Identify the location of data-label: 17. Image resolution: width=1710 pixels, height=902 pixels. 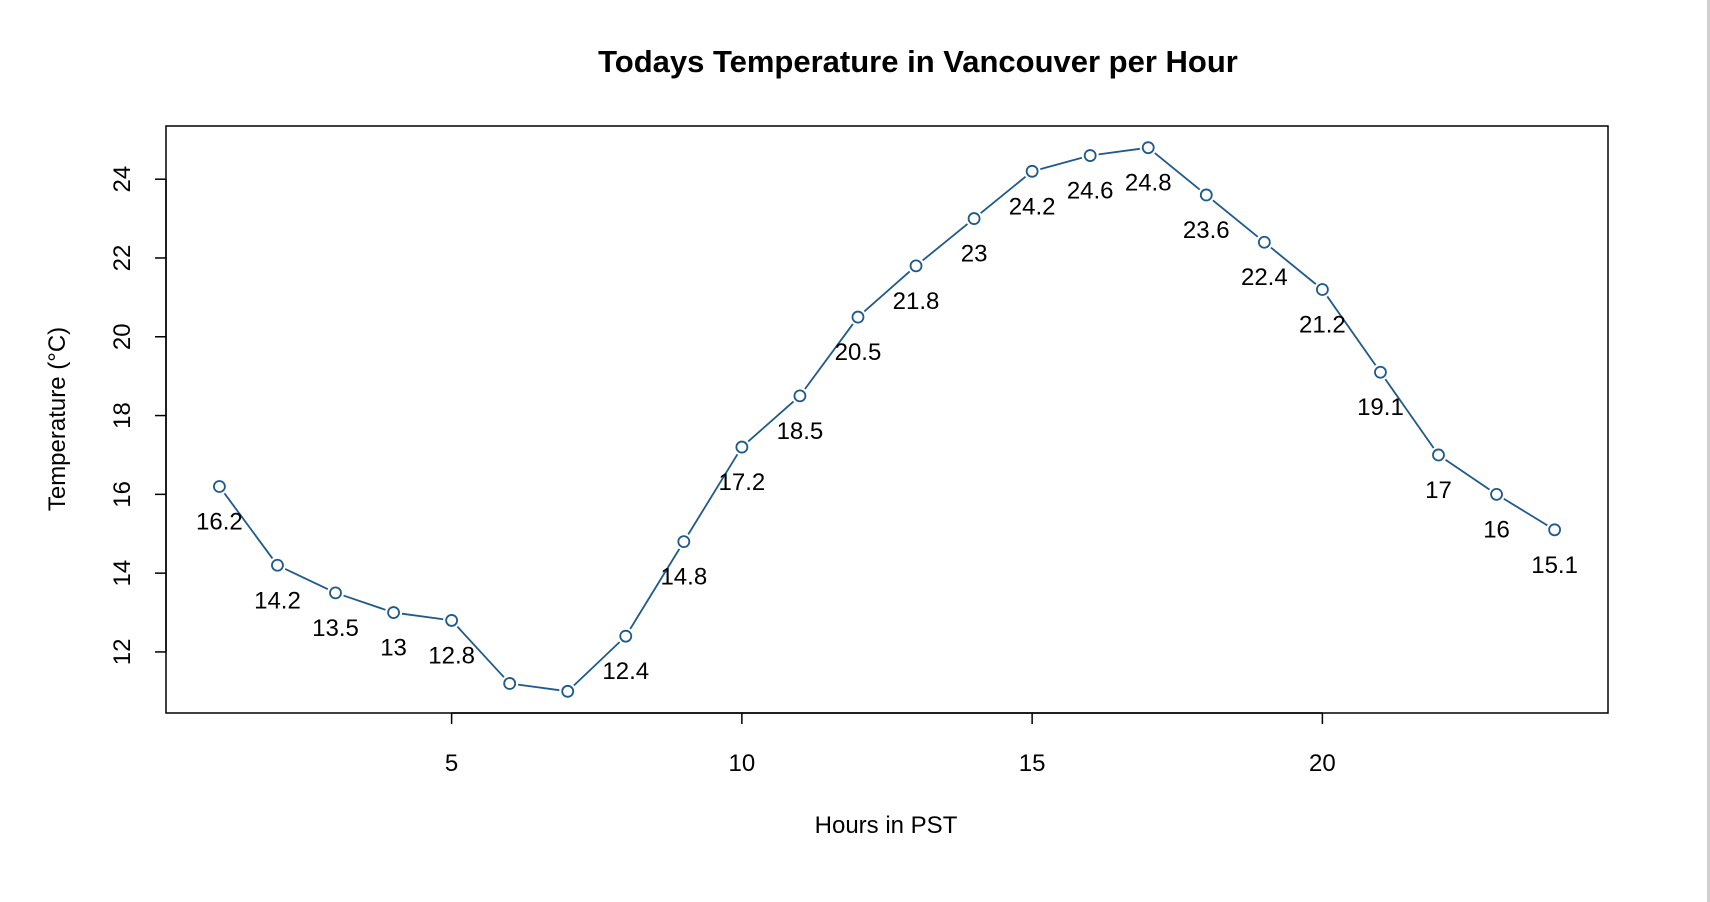
(1438, 490).